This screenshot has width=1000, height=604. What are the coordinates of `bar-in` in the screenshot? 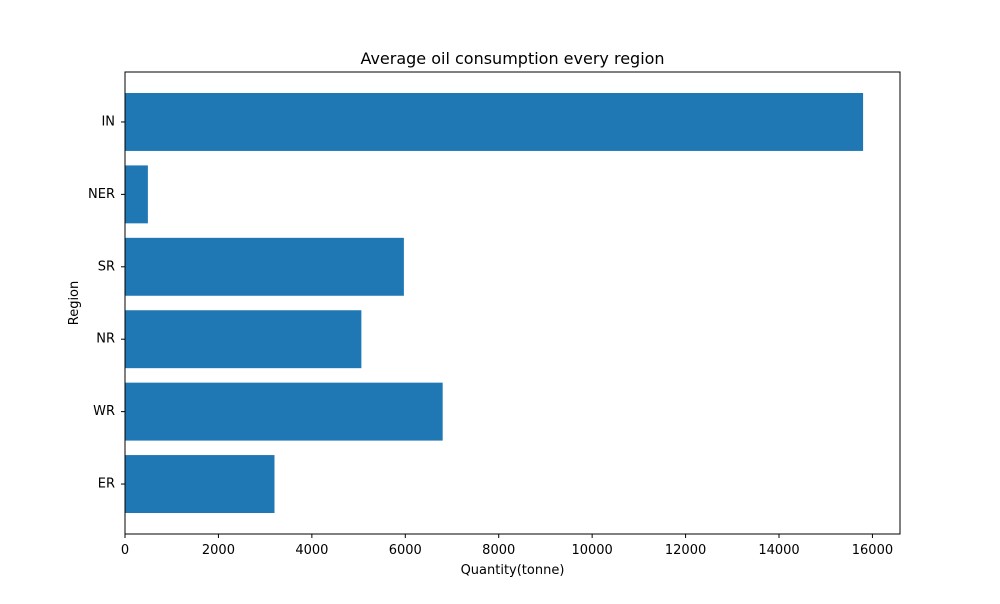 It's located at (494, 122).